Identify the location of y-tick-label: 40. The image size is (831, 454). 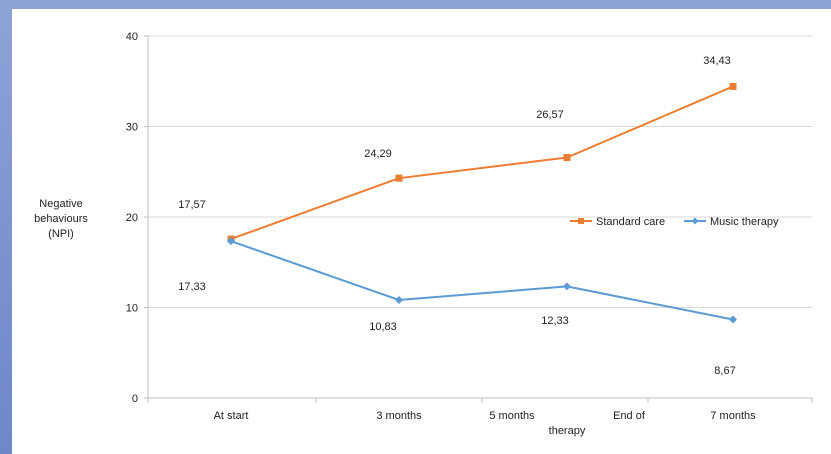
(132, 37).